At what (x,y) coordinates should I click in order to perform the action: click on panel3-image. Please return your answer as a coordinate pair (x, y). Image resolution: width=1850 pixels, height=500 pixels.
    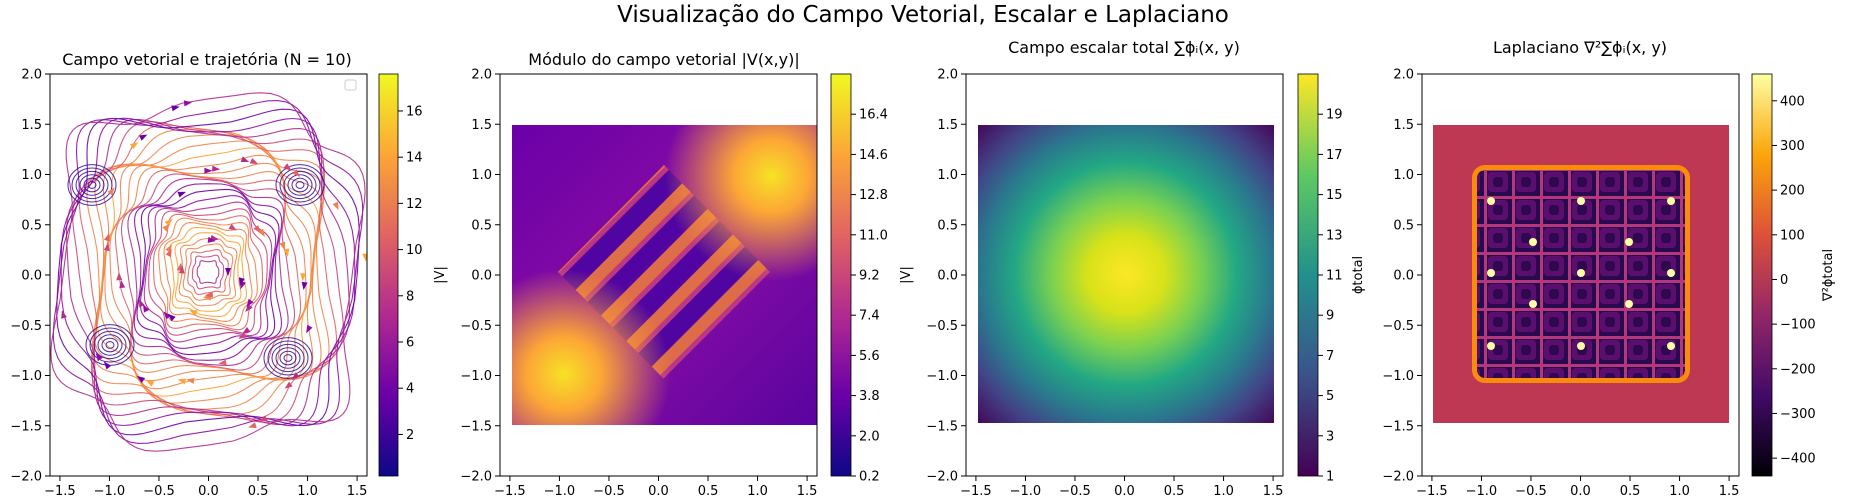
    Looking at the image, I should click on (1126, 274).